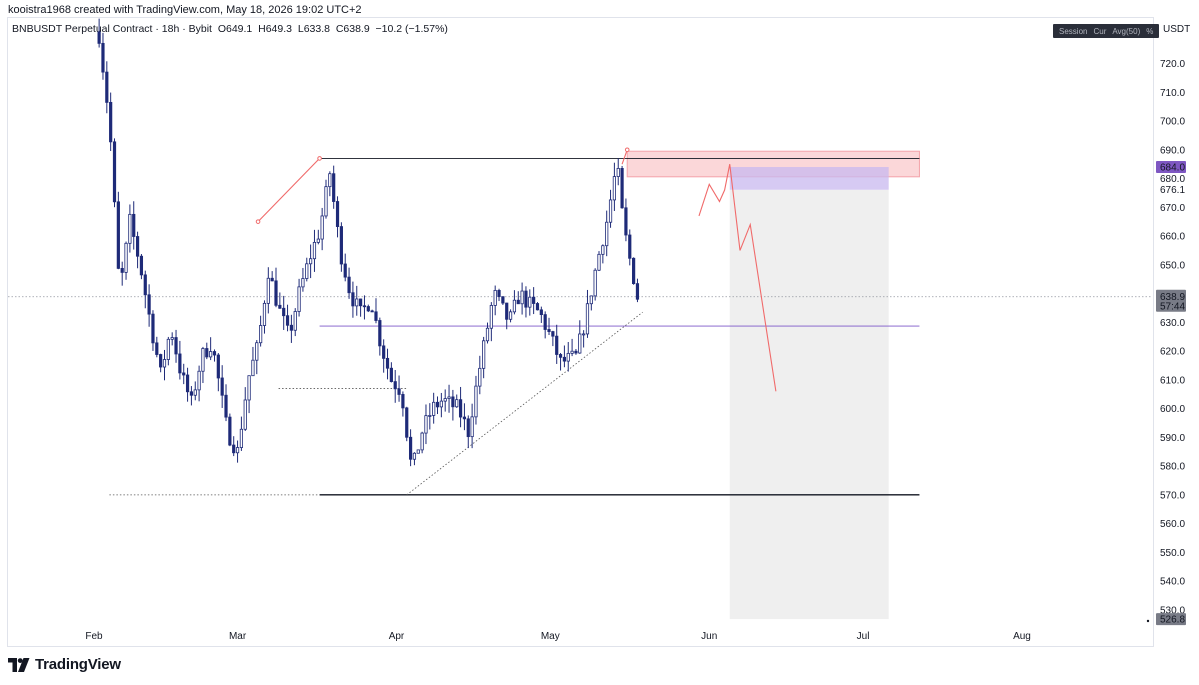  I want to click on price-badge-label: 684.0, so click(1172, 168).